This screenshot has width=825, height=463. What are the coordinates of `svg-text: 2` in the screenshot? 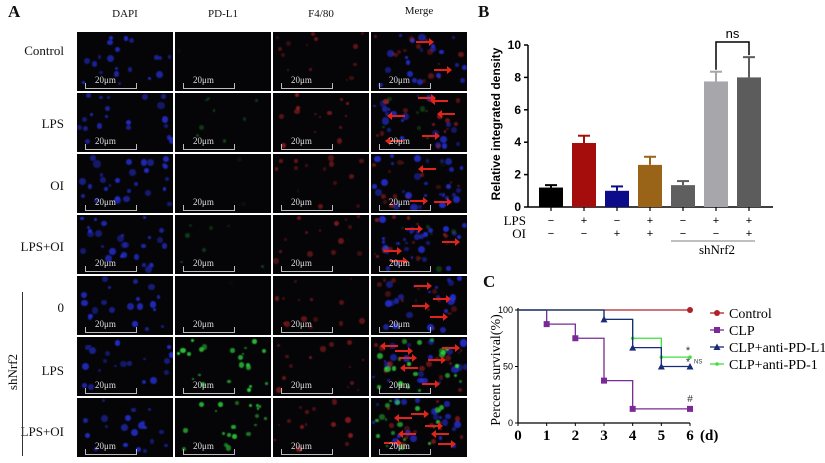 It's located at (517, 175).